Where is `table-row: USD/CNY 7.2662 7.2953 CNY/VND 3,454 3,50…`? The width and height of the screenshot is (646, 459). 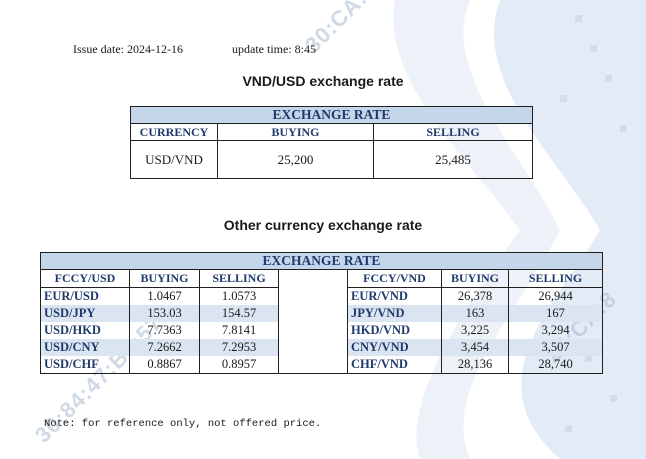 table-row: USD/CNY 7.2662 7.2953 CNY/VND 3,454 3,50… is located at coordinates (321, 347).